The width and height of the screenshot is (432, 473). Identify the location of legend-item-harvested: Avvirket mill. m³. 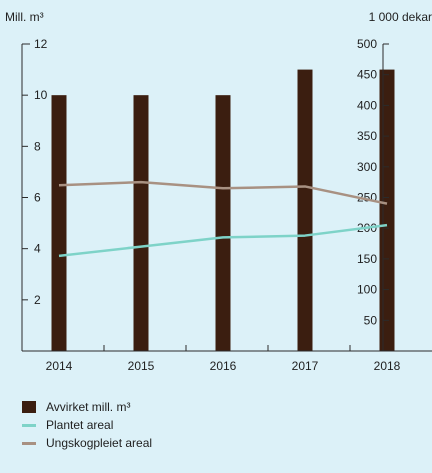
(87, 407).